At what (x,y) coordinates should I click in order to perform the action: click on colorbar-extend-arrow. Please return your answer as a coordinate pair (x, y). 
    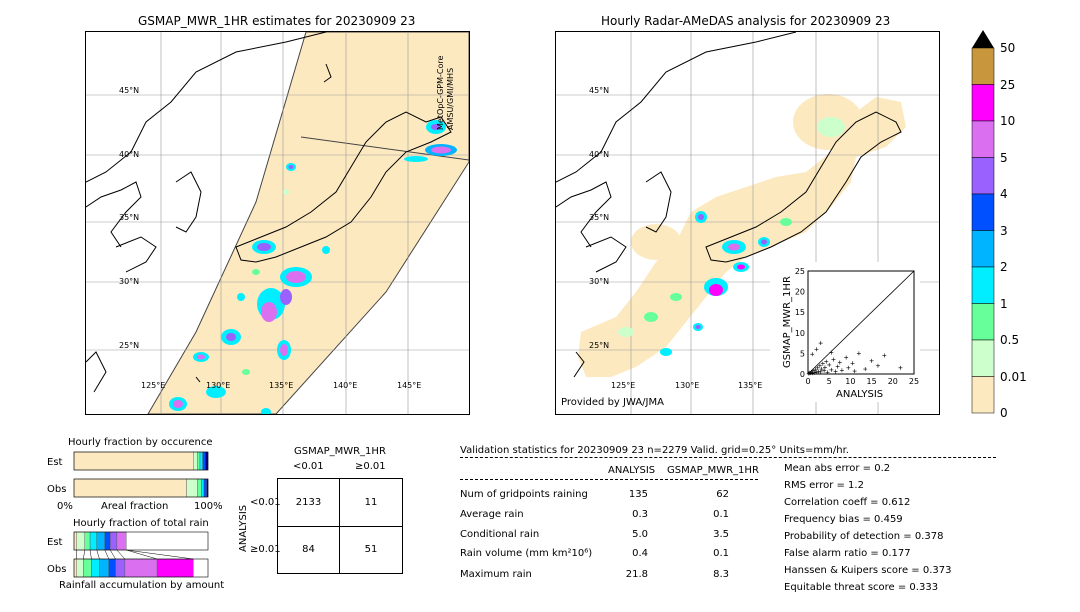
    Looking at the image, I should click on (983, 39).